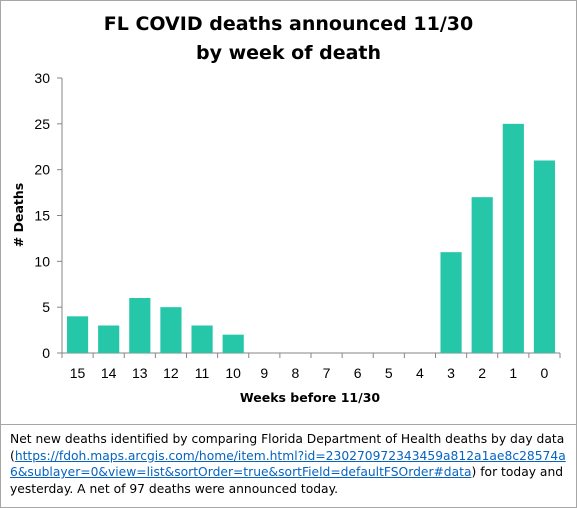 This screenshot has height=508, width=577. Describe the element at coordinates (42, 78) in the screenshot. I see `y-tick-label: 30` at that location.